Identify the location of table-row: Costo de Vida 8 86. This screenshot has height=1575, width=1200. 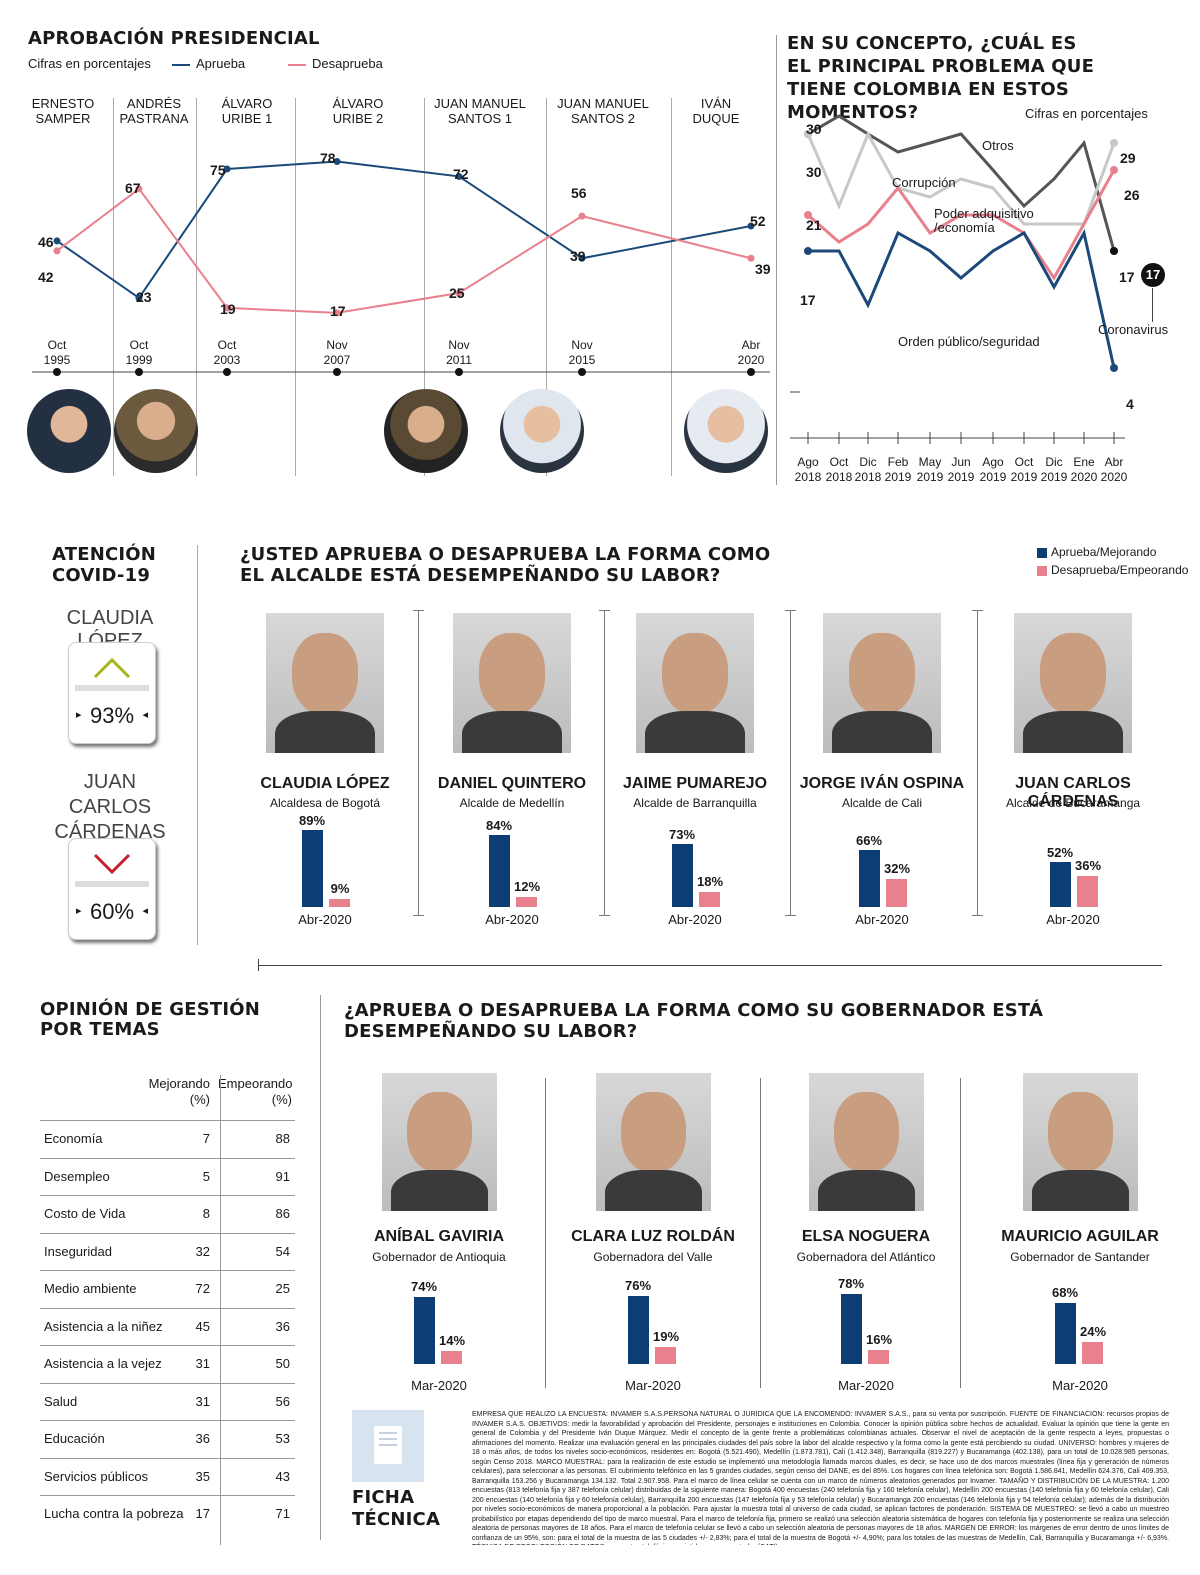
(167, 1214).